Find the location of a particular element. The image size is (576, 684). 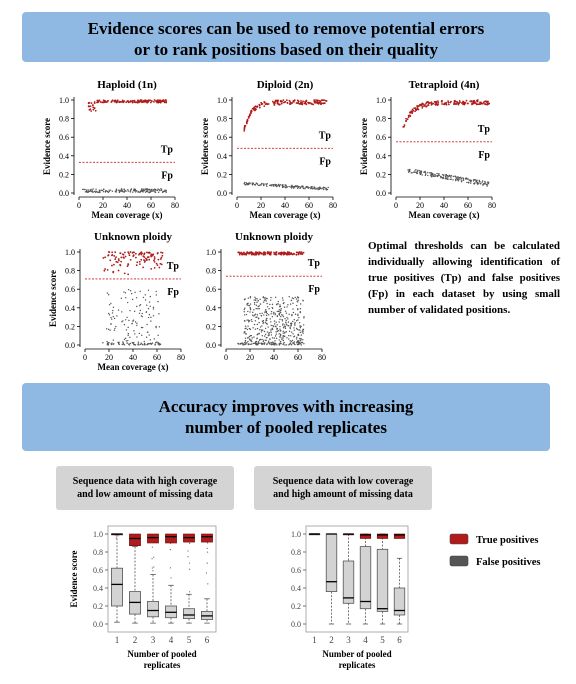

x-tick-label: 1 is located at coordinates (314, 640).